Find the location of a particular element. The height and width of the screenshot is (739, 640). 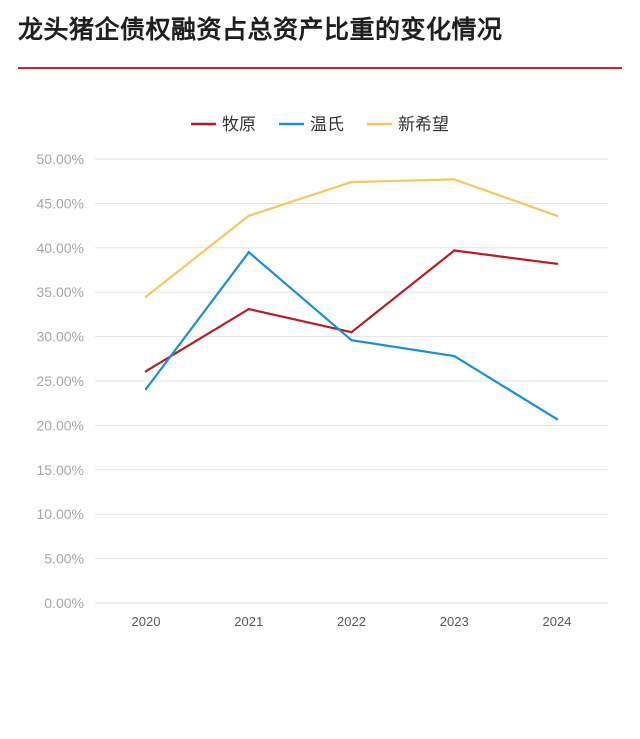

y-tick-label: 25.00% is located at coordinates (60, 381).